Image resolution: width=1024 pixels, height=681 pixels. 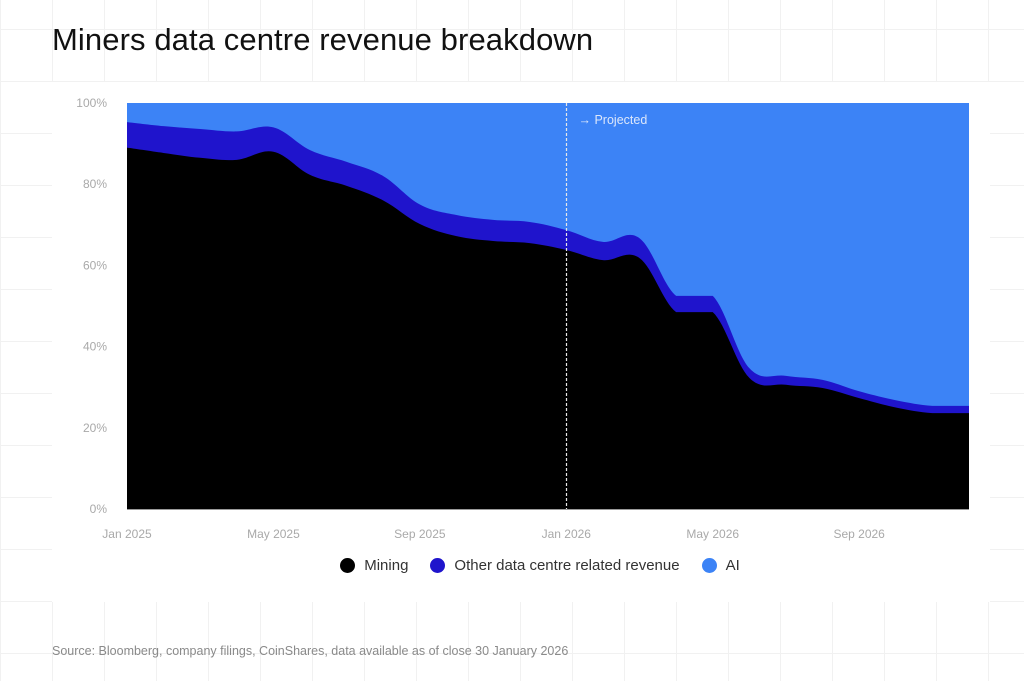 I want to click on legend-item-other: Other data centre related revenue, so click(x=555, y=565).